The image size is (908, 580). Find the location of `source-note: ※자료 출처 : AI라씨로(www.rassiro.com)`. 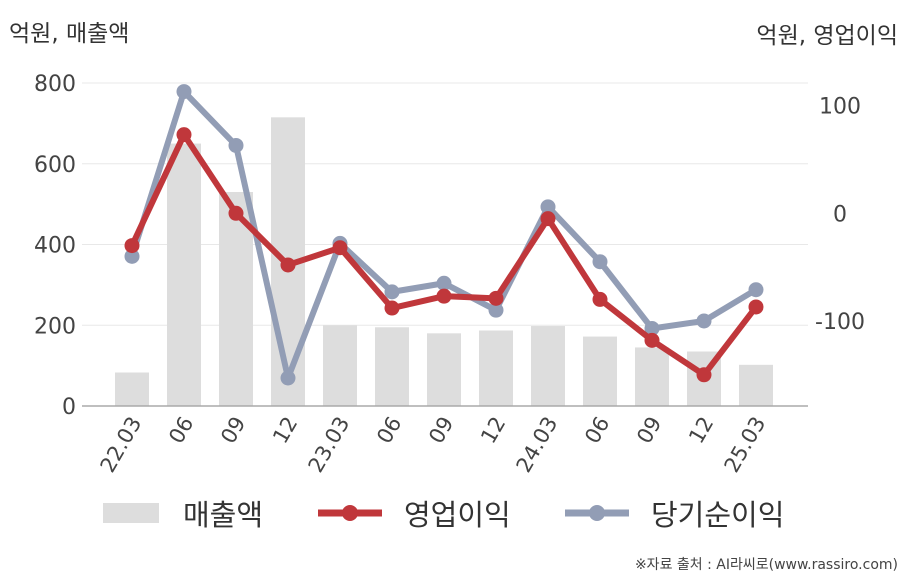

source-note: ※자료 출처 : AI라씨로(www.rassiro.com) is located at coordinates (766, 565).